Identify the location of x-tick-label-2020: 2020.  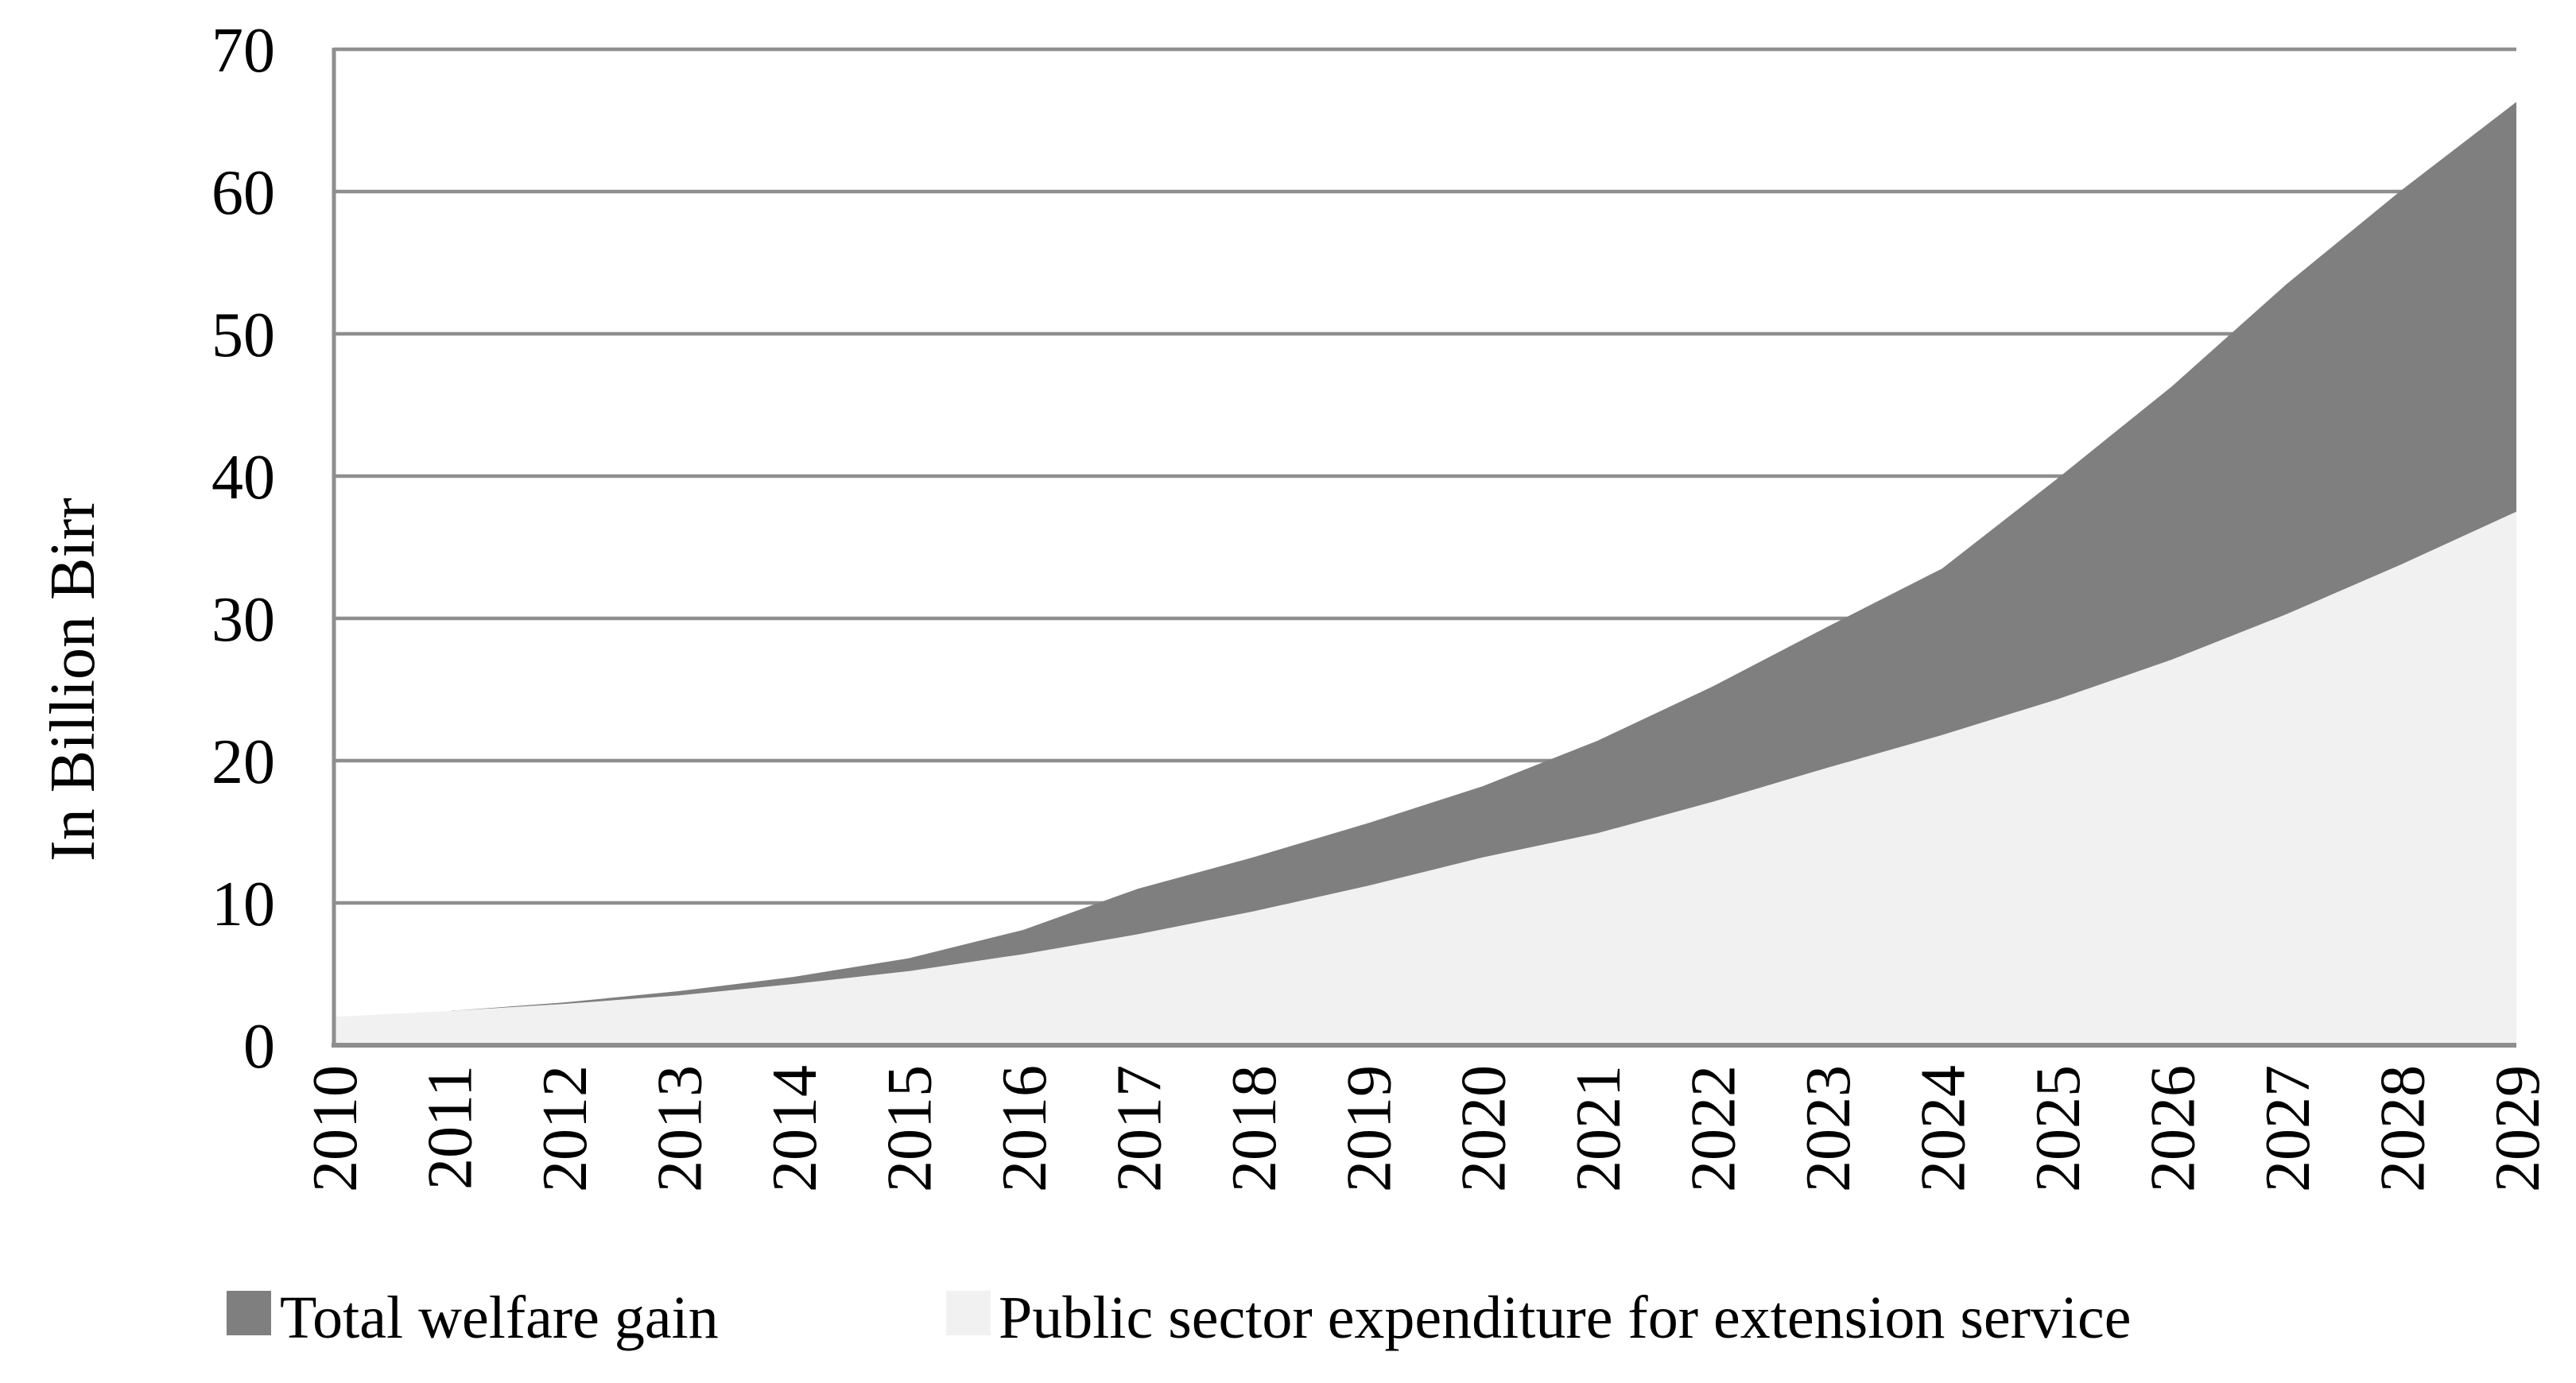
(1484, 1129).